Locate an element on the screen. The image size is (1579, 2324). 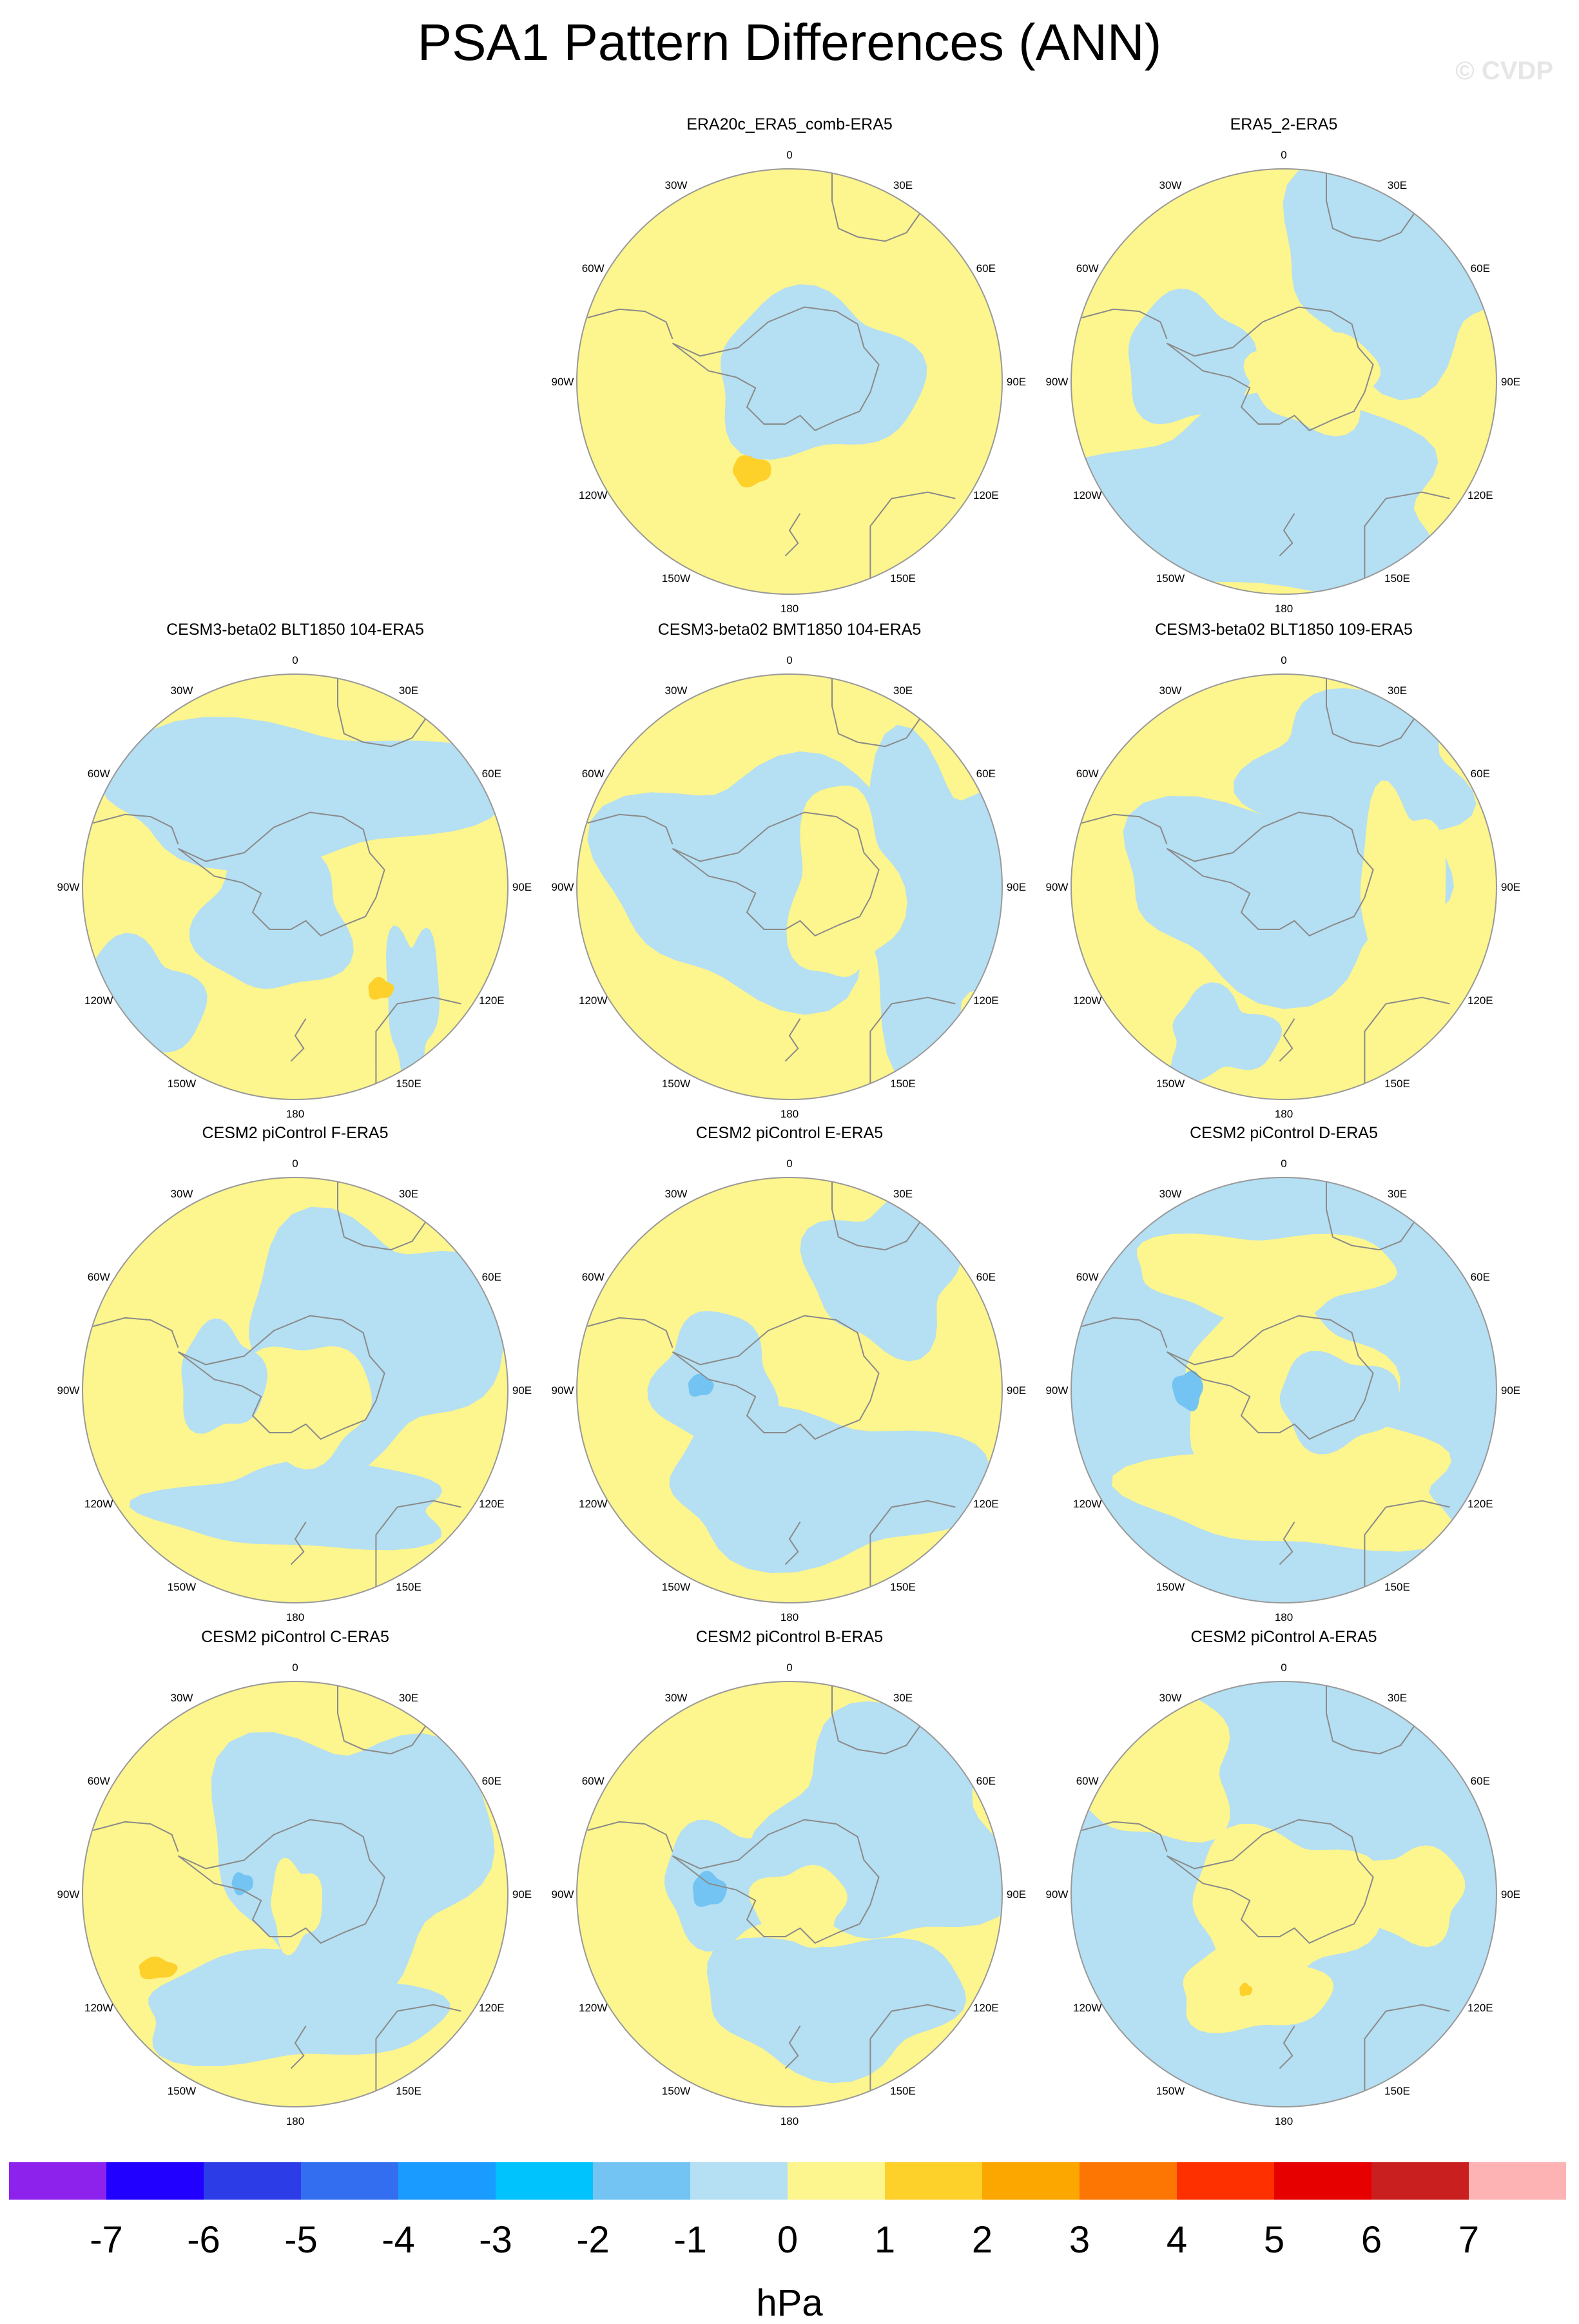
longitude-label: 180 is located at coordinates (295, 1617).